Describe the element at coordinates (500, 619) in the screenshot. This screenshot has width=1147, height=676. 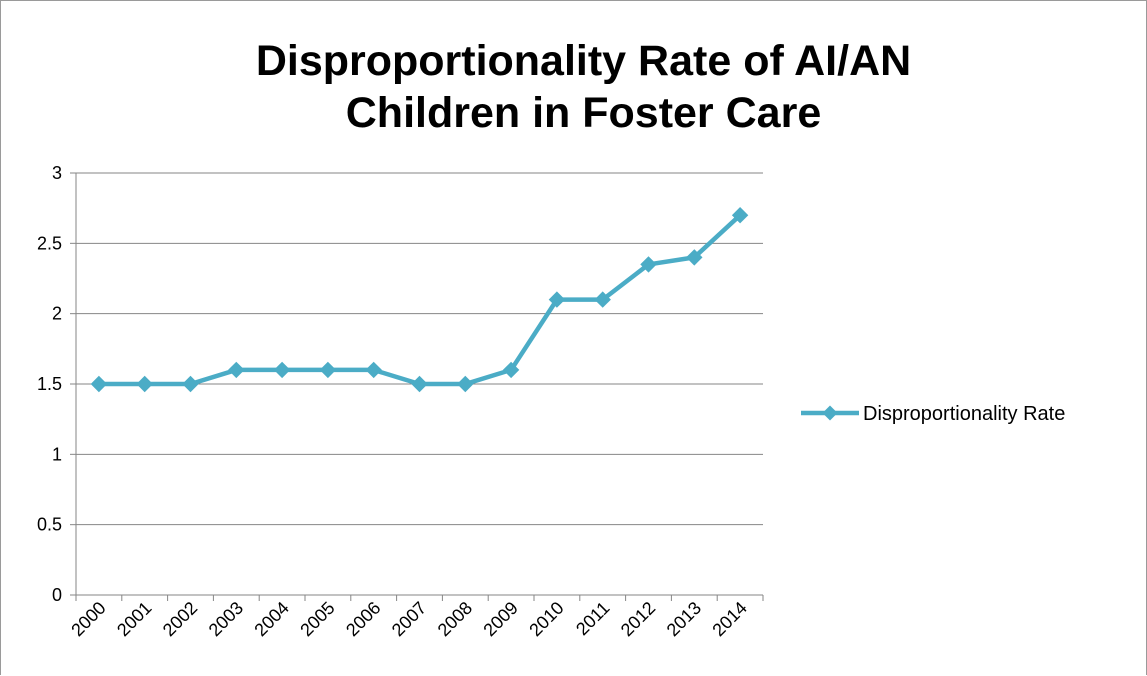
I see `x-tick-label: 2009` at that location.